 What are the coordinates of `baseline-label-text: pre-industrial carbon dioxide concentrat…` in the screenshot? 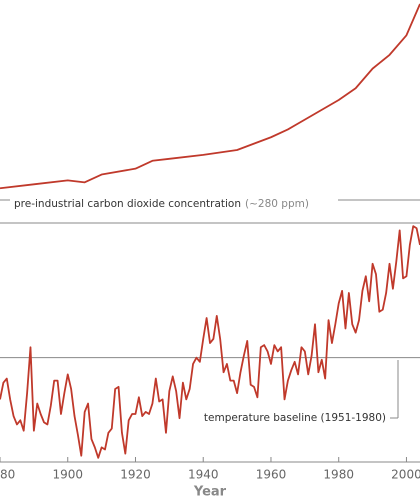 It's located at (127, 204).